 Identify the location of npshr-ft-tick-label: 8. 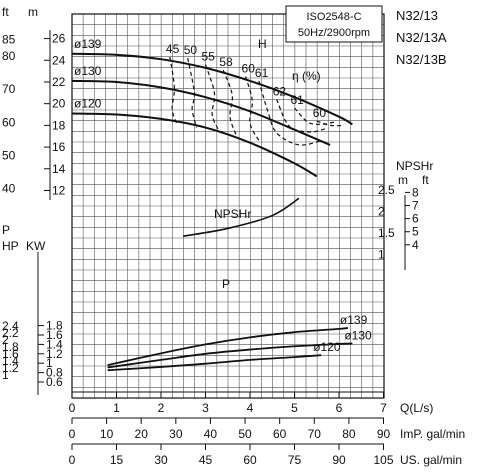
(415, 192).